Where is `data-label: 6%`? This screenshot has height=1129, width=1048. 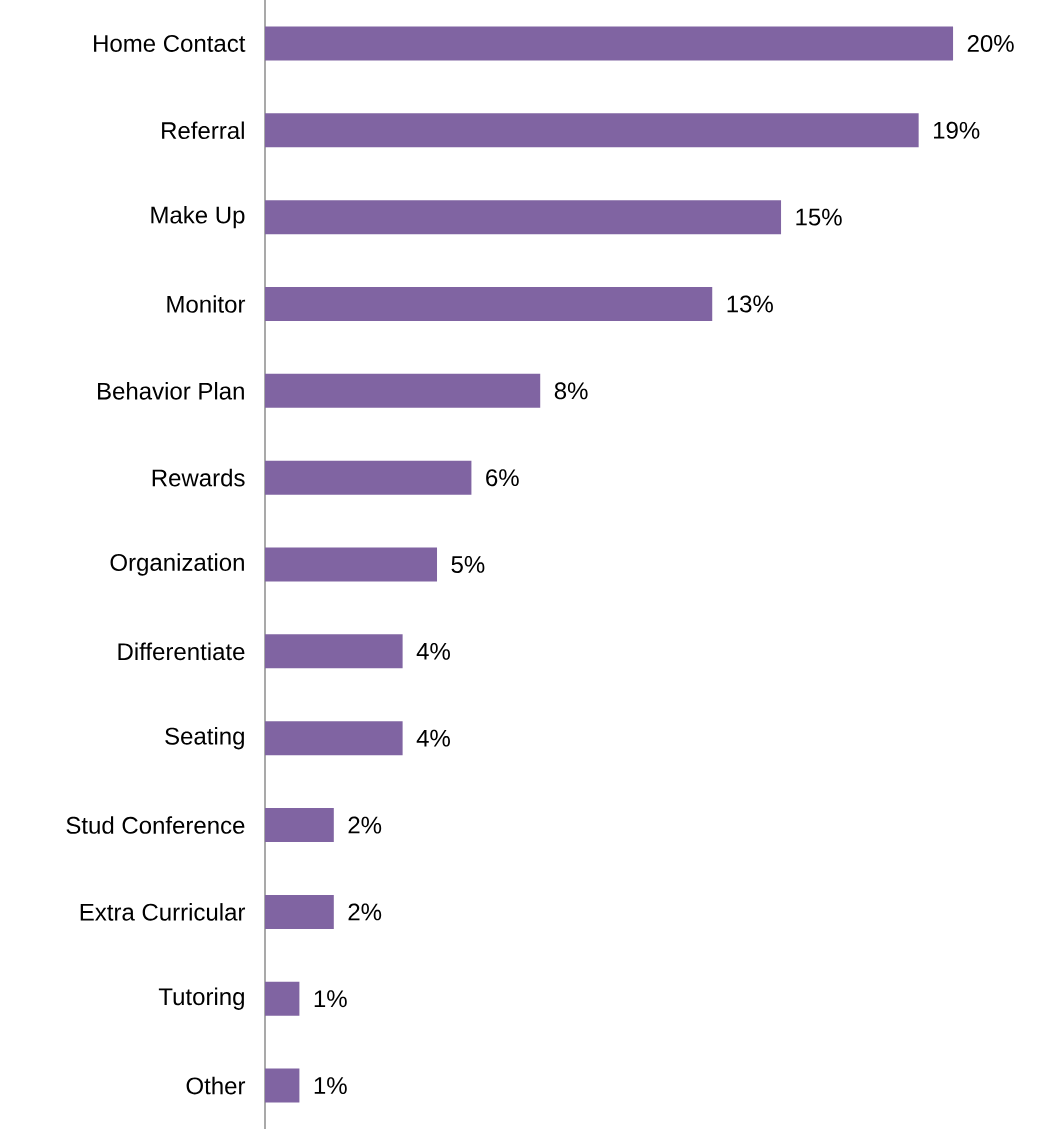 data-label: 6% is located at coordinates (502, 478).